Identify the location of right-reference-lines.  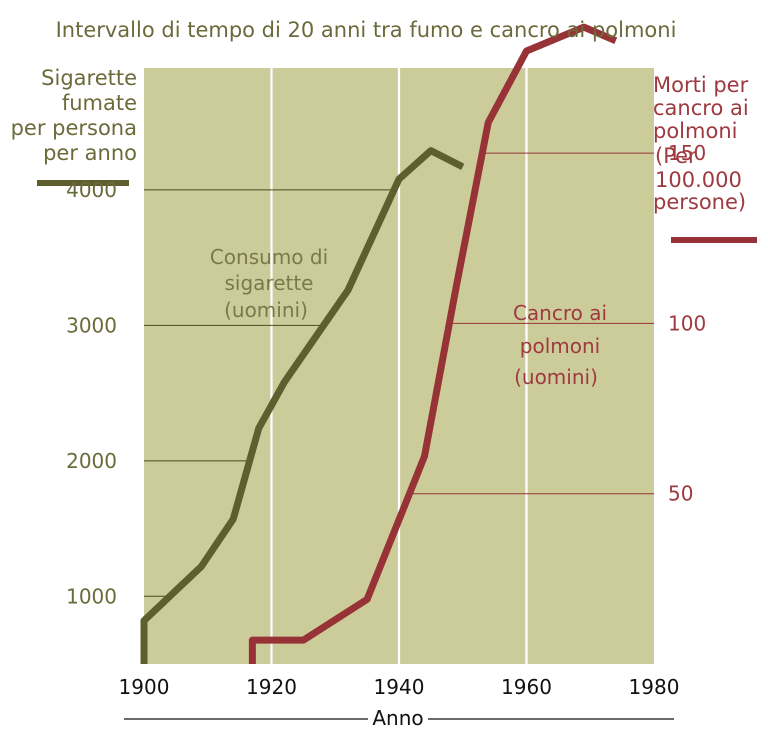
(531, 323).